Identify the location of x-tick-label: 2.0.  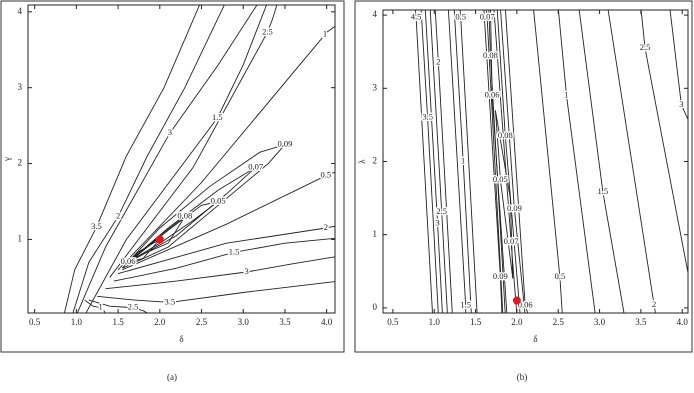
(160, 322).